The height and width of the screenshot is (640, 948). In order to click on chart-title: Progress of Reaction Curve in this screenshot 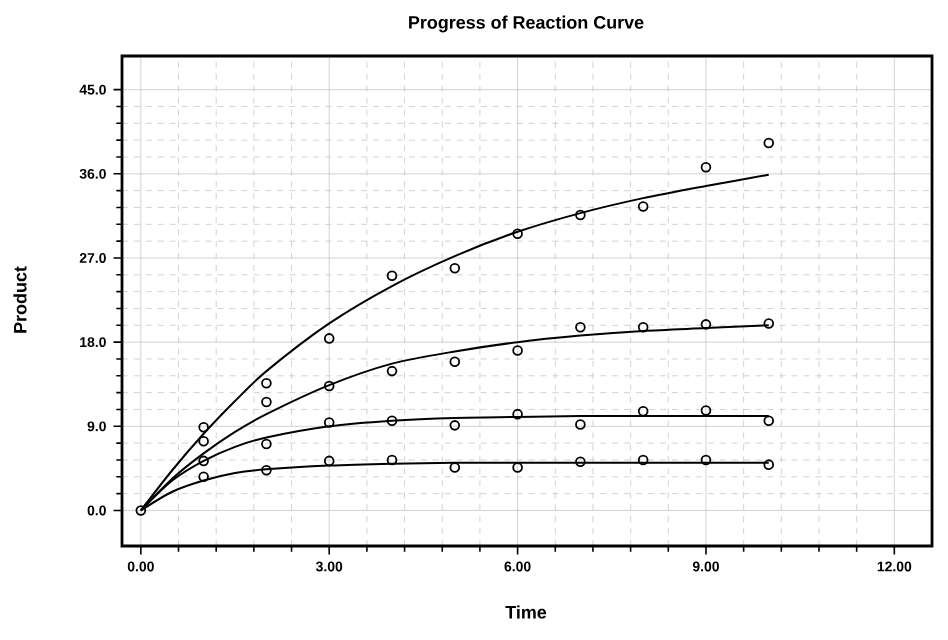, I will do `click(526, 24)`.